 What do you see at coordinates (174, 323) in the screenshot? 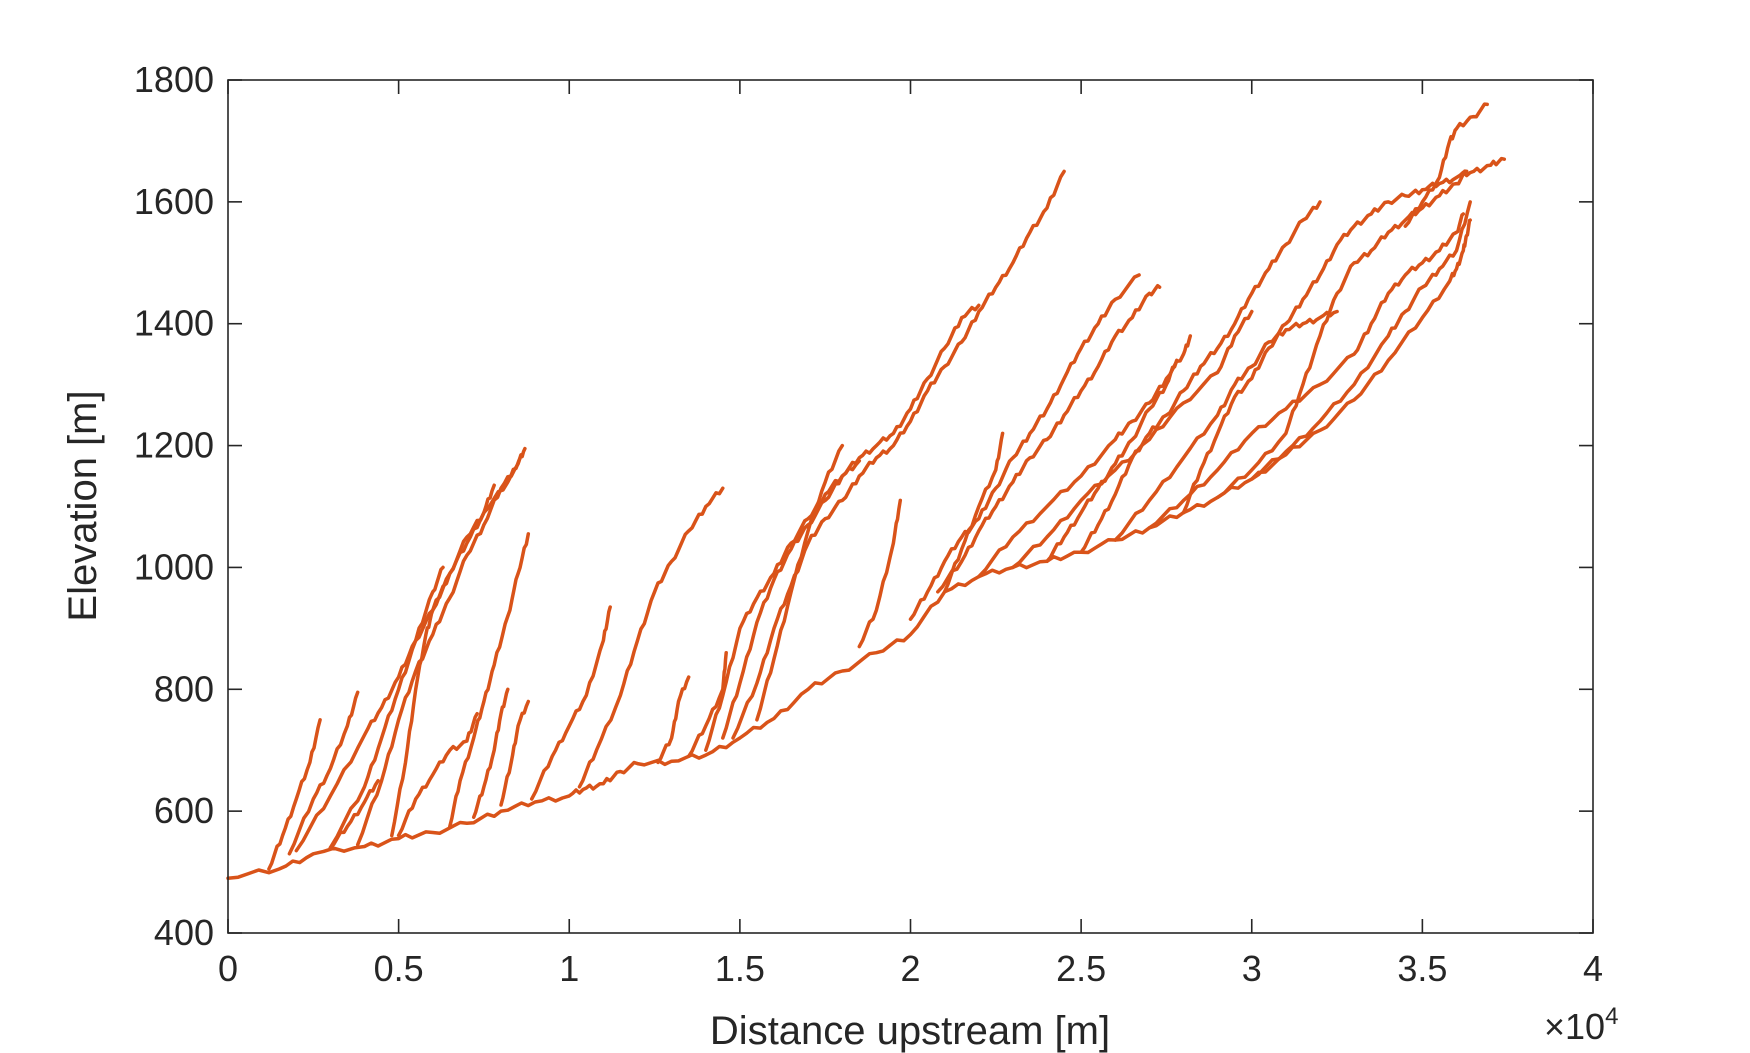
I see `y-tick-label: 1400` at bounding box center [174, 323].